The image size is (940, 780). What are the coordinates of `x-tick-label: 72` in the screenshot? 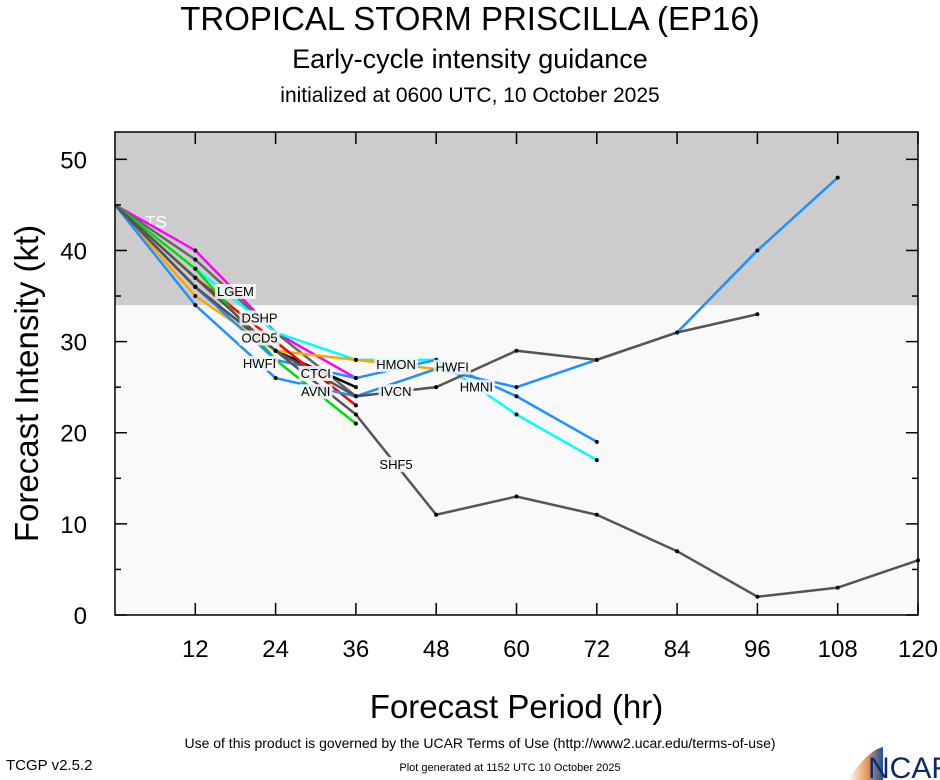 It's located at (596, 649).